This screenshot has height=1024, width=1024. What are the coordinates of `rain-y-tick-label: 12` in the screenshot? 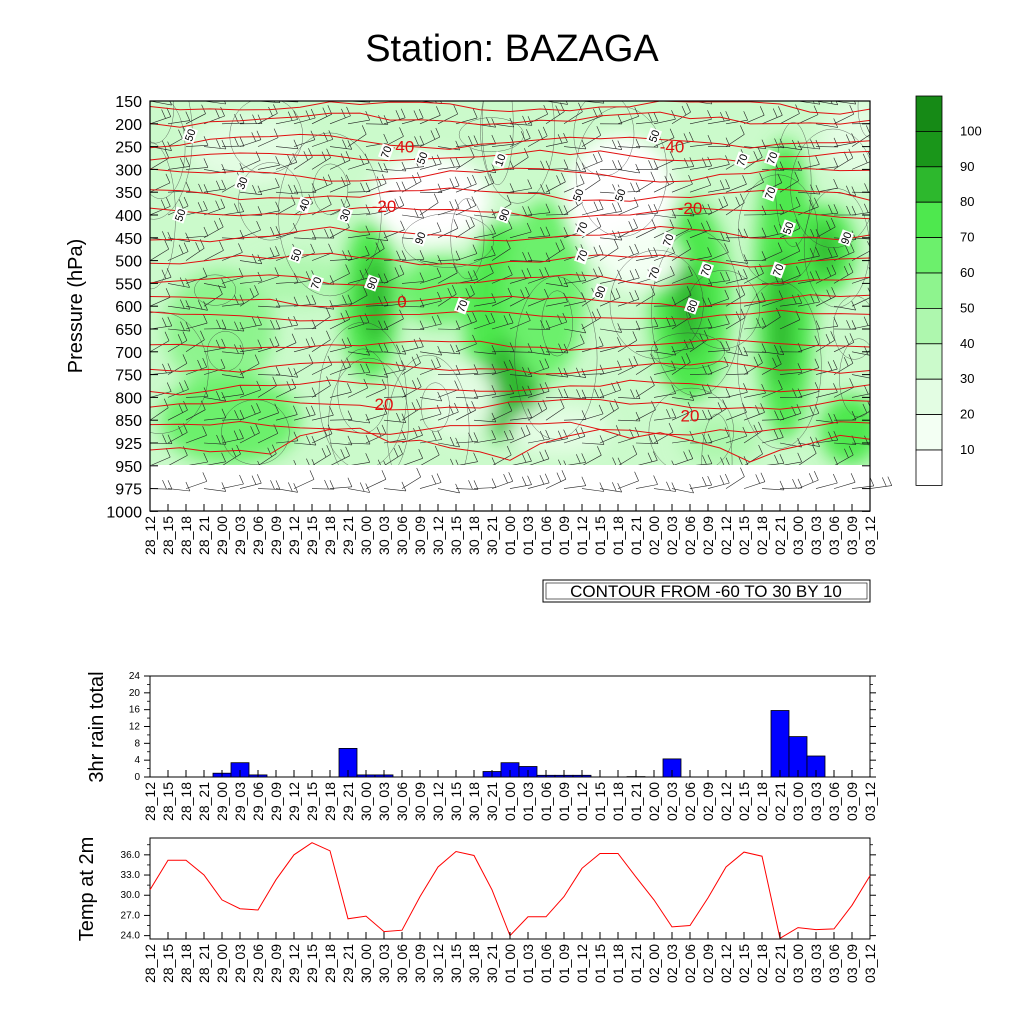 It's located at (135, 727).